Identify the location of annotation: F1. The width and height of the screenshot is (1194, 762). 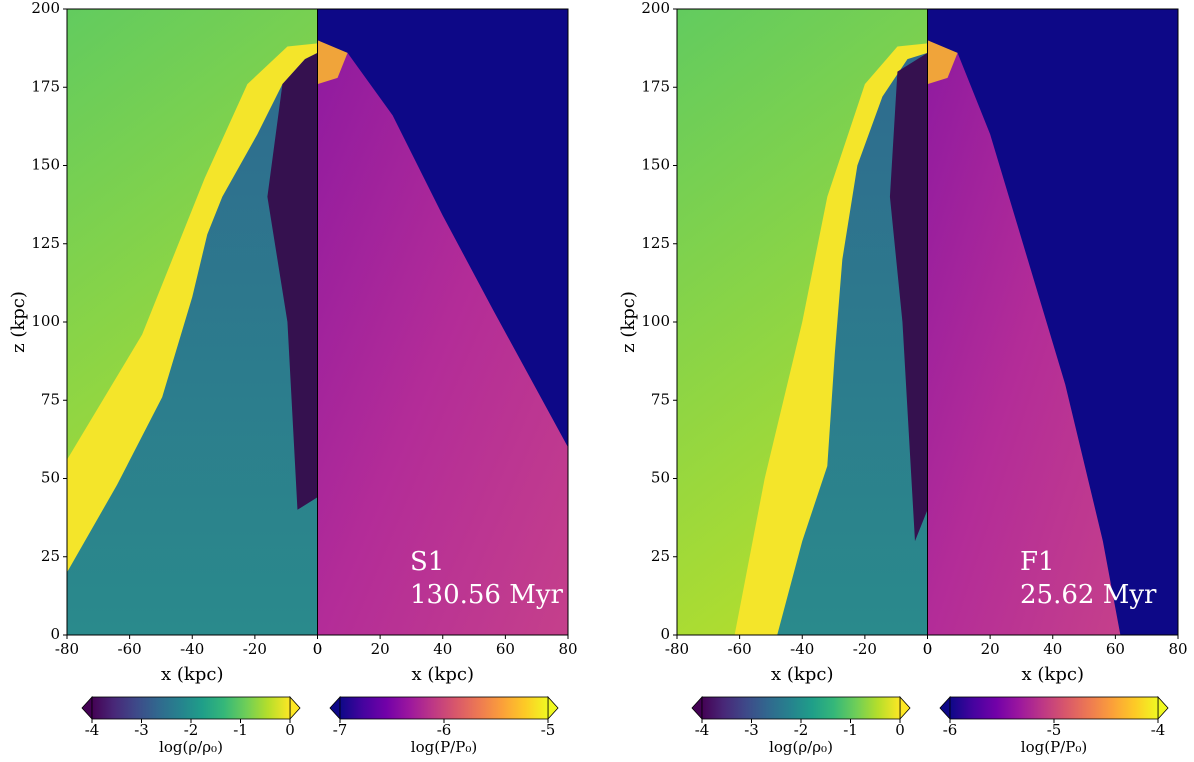
(1037, 562).